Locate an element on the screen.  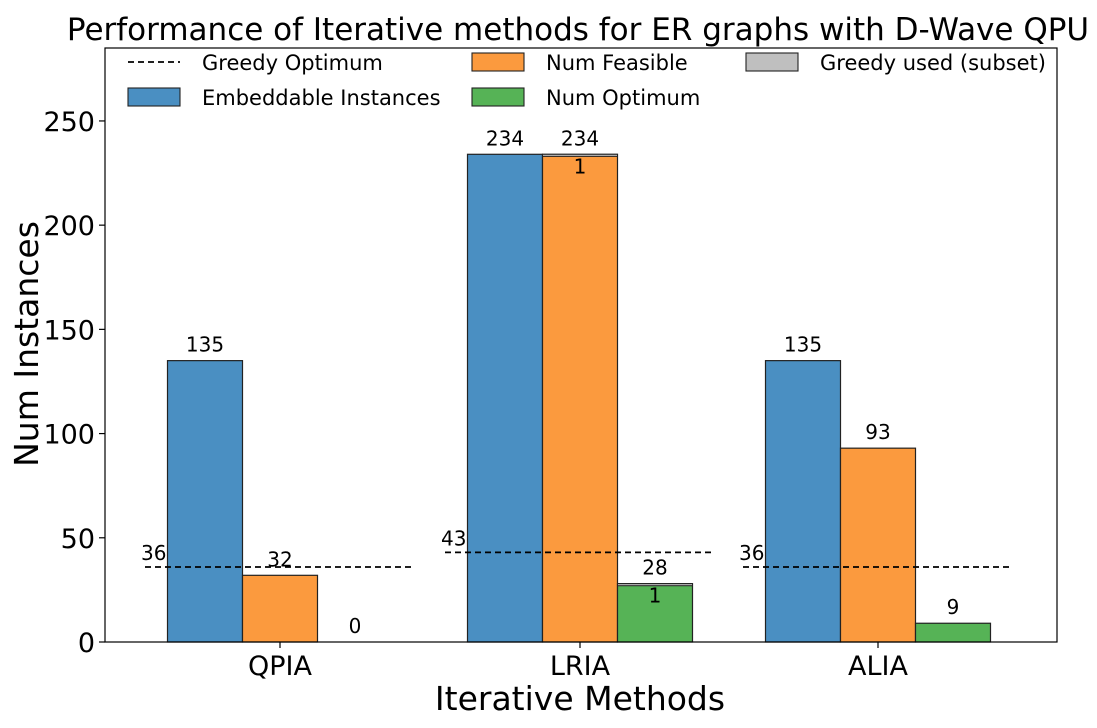
legend-embeddable-instances-swatch is located at coordinates (154, 97).